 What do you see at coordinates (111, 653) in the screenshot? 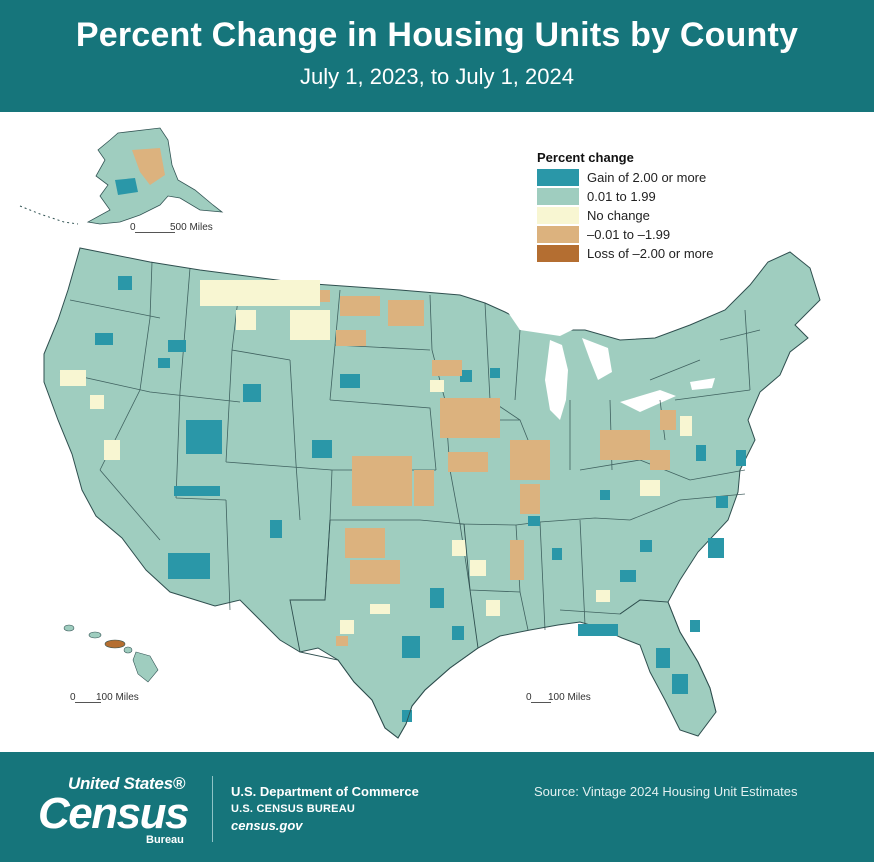
I see `hawaii-islands` at bounding box center [111, 653].